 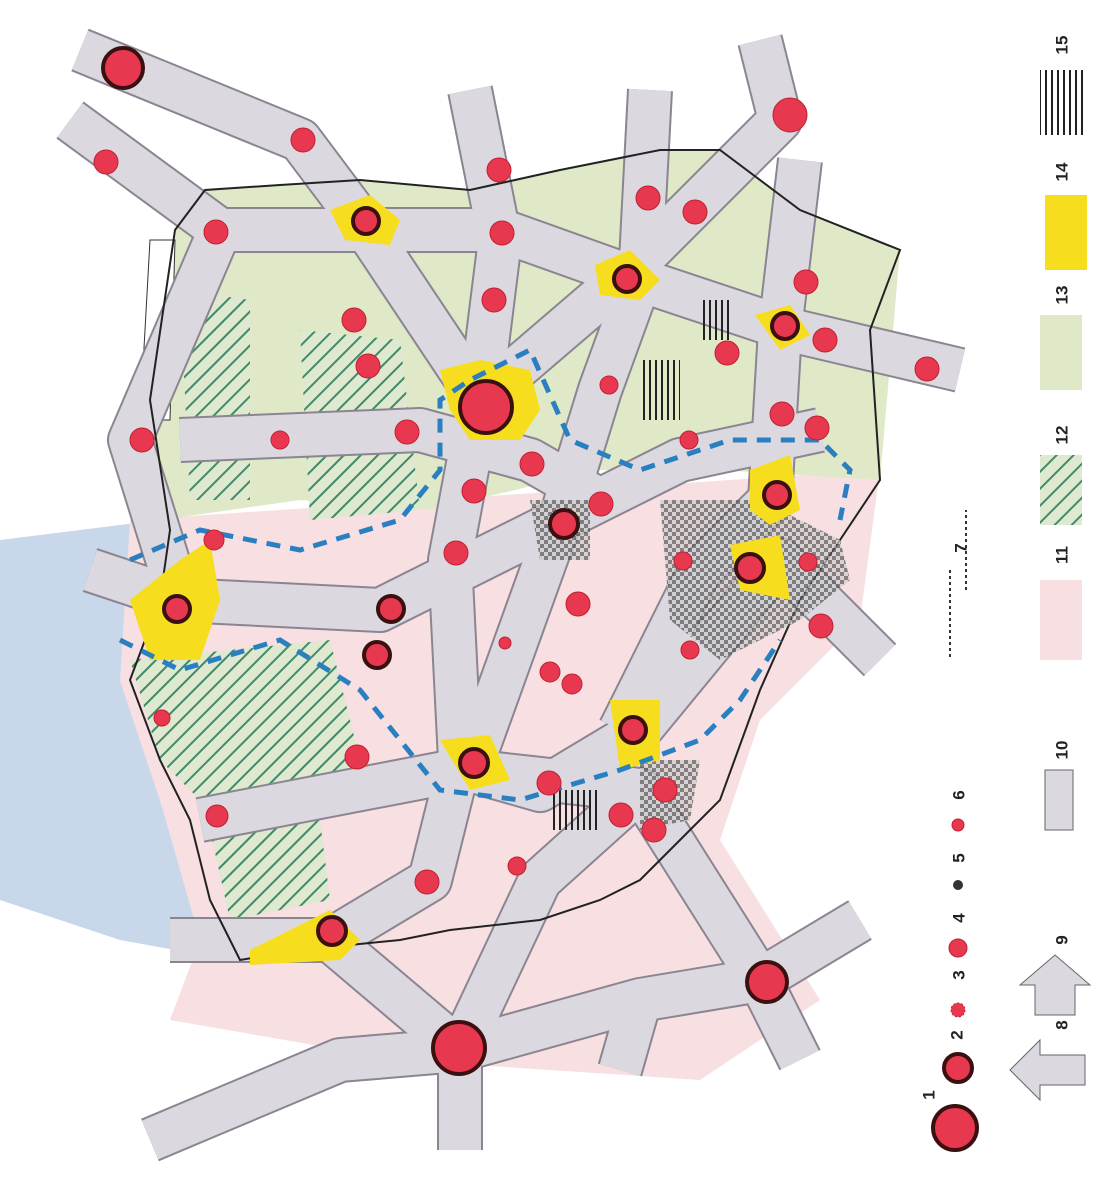 I want to click on legend-label: 1, so click(x=928, y=1094).